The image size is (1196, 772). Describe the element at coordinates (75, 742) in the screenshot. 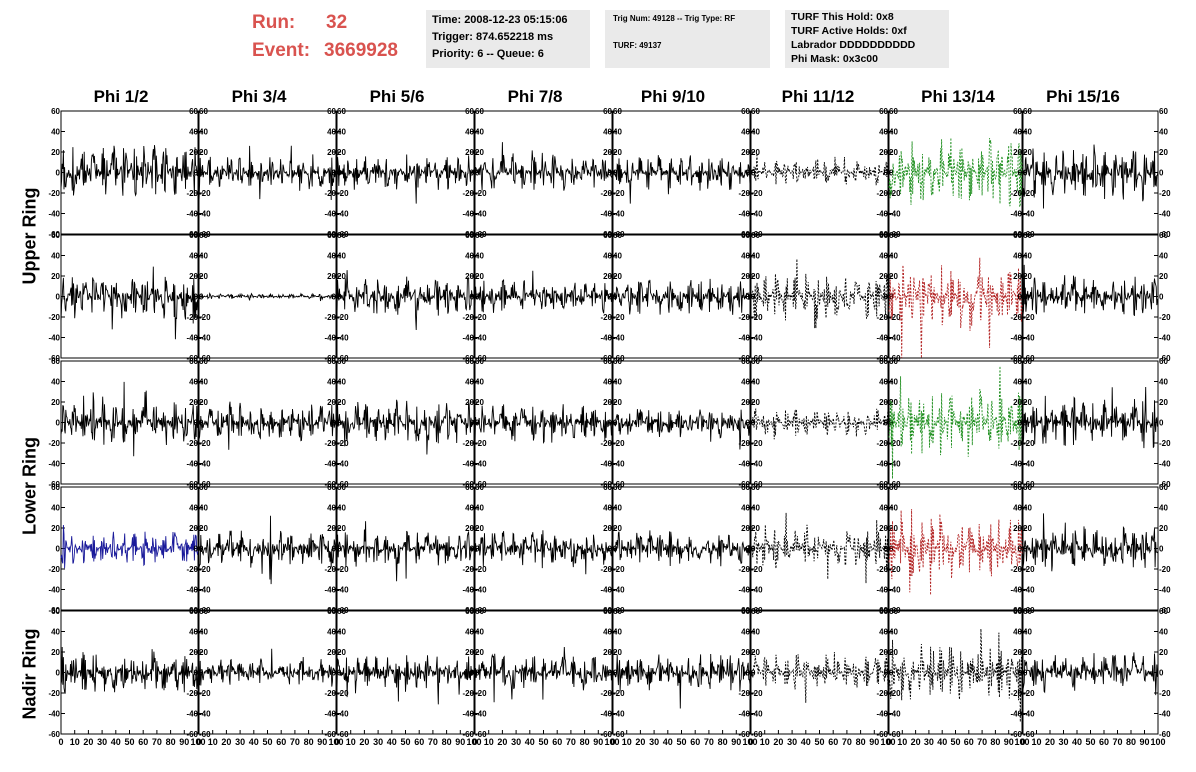

I see `x-tick-label: 10` at that location.